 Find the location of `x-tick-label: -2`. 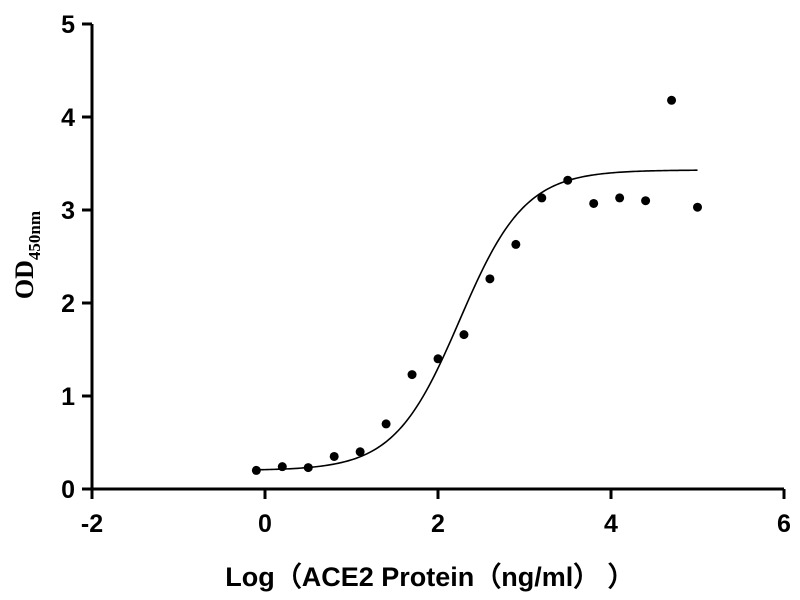

x-tick-label: -2 is located at coordinates (92, 524).